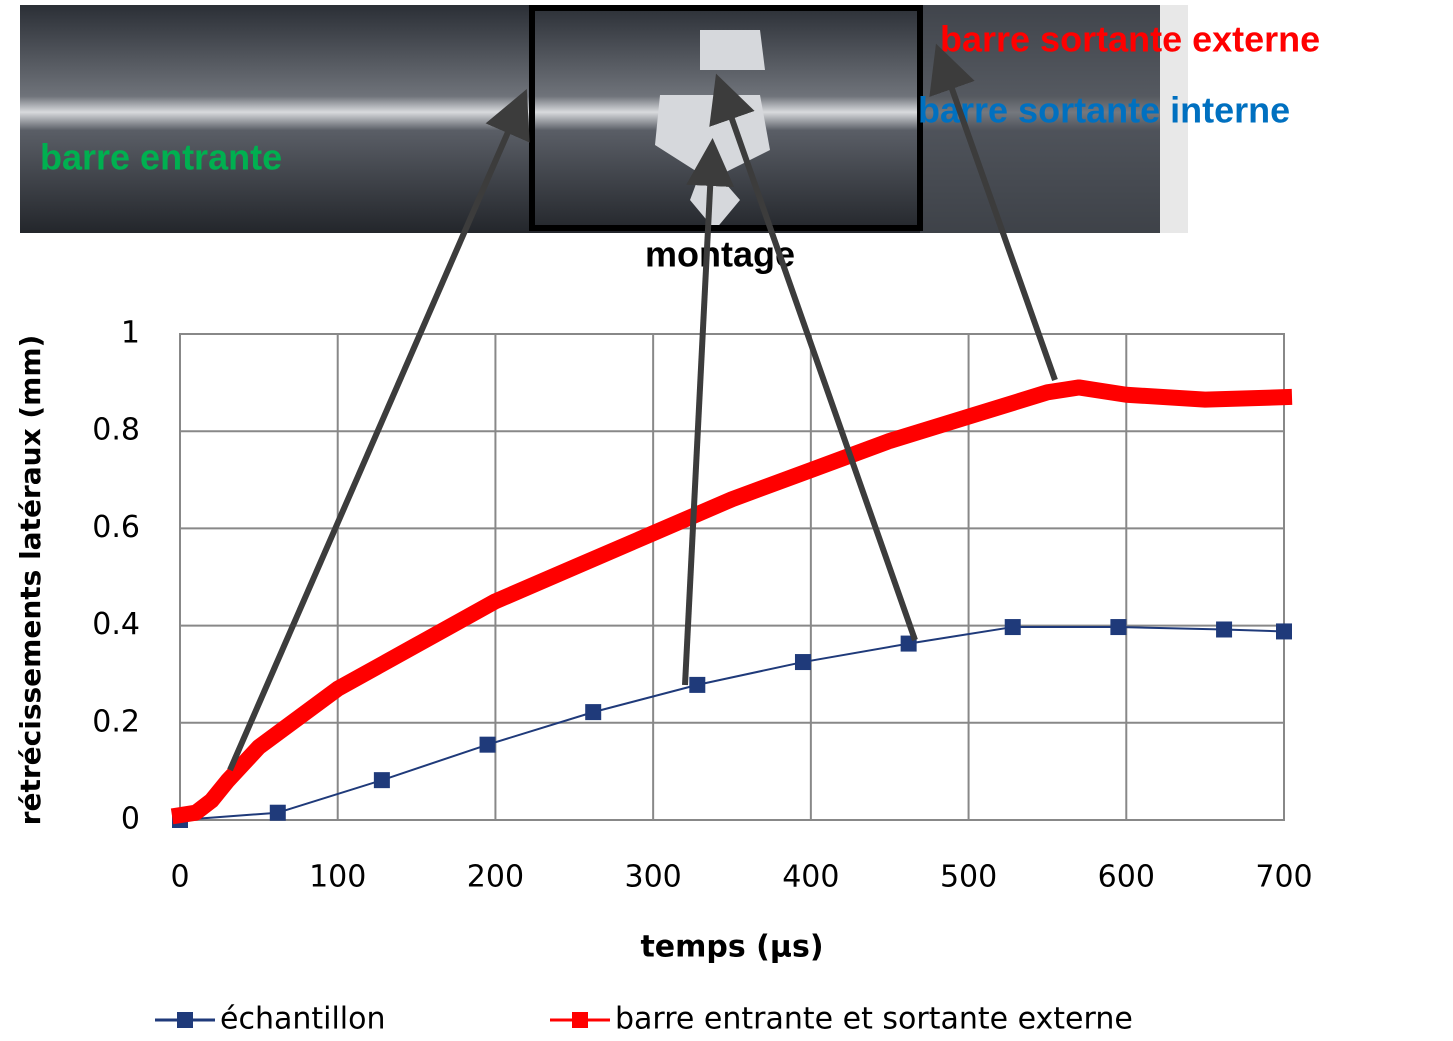 The height and width of the screenshot is (1041, 1453). I want to click on y-tick-label: 0.2, so click(116, 721).